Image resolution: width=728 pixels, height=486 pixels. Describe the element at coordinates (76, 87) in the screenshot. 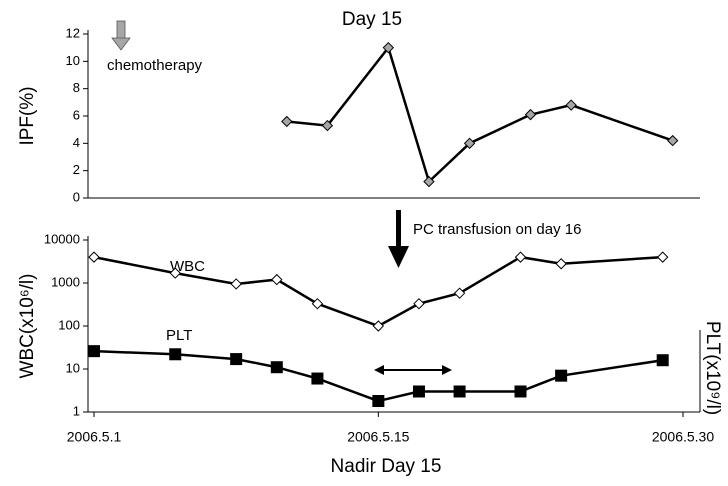

I see `y-tick-label: 8` at that location.